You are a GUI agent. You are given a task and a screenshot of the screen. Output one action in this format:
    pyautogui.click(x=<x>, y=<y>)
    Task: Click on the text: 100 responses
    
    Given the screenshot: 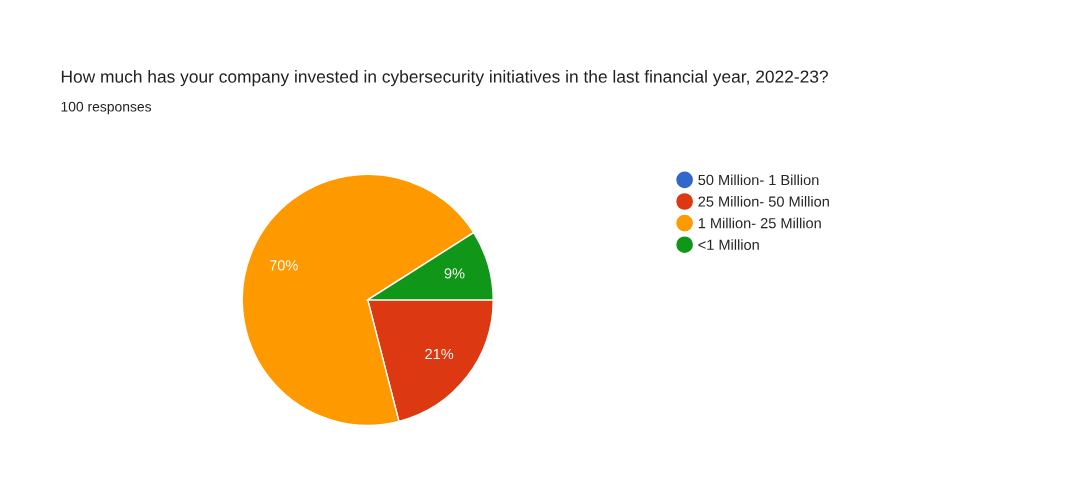 What is the action you would take?
    pyautogui.click(x=106, y=108)
    